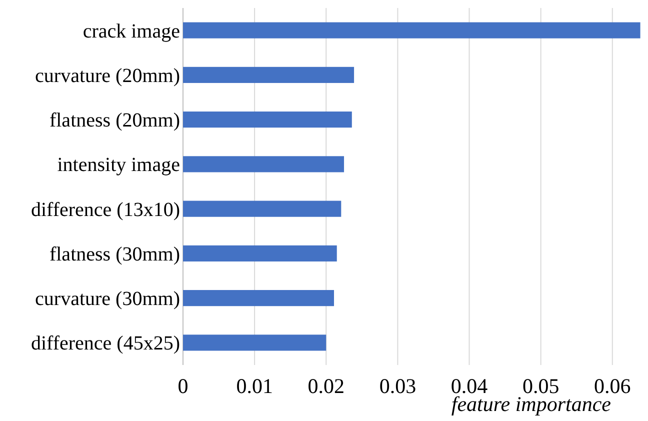 The image size is (648, 421). What do you see at coordinates (114, 254) in the screenshot?
I see `y-tick-label: flatness (30mm)` at bounding box center [114, 254].